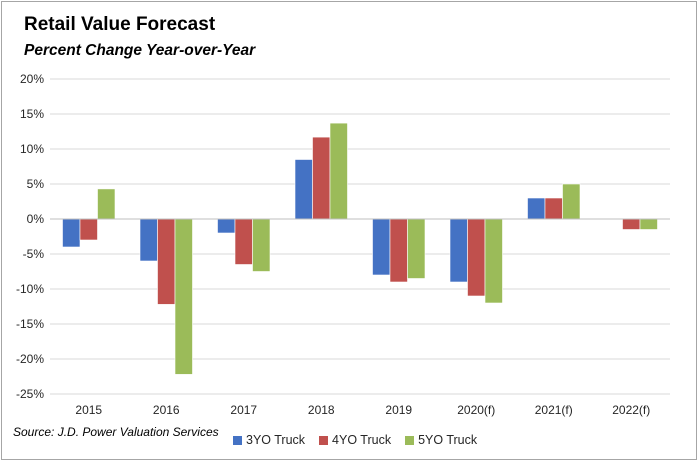 The height and width of the screenshot is (463, 700). I want to click on legend-item-3yo-truck: 3YO Truck, so click(269, 440).